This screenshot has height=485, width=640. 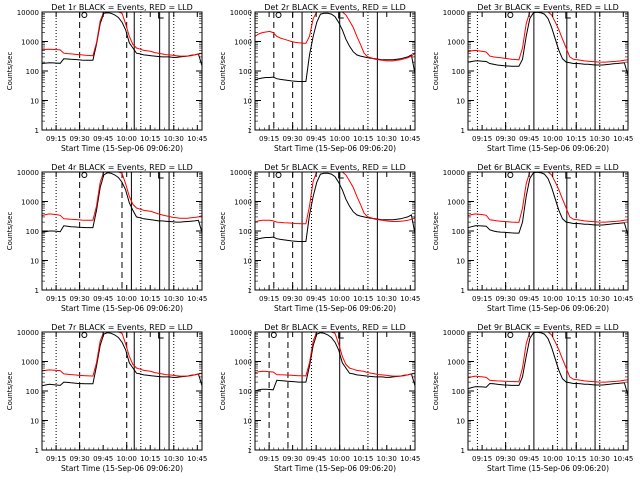 What do you see at coordinates (122, 7) in the screenshot?
I see `panel-title: Det 1r BLACK = Events, RED = LLD` at bounding box center [122, 7].